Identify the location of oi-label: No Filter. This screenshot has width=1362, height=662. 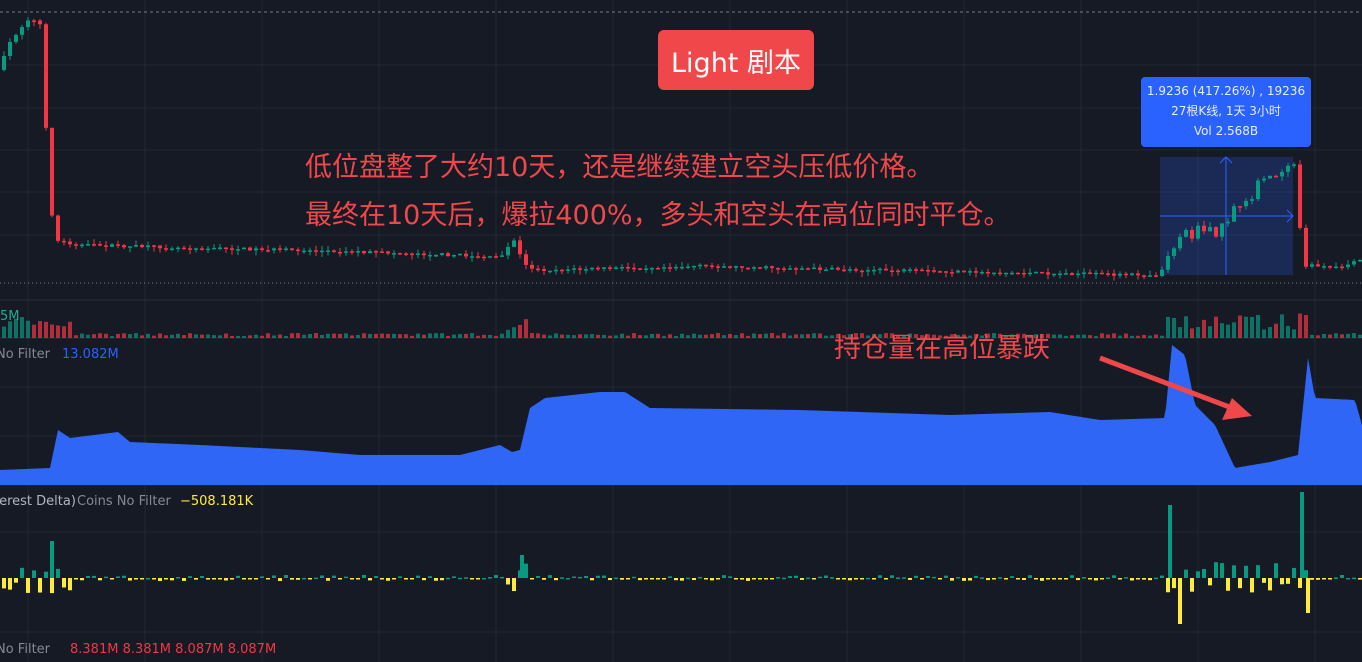
(25, 354).